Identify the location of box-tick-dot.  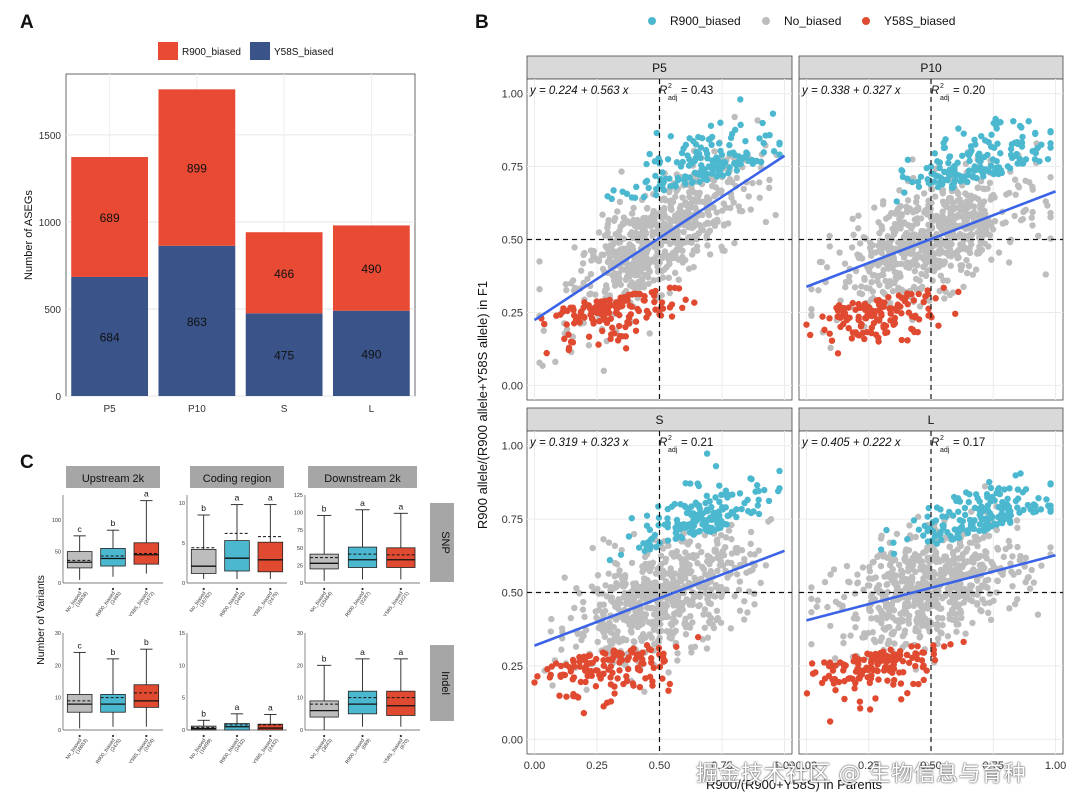
(203, 736).